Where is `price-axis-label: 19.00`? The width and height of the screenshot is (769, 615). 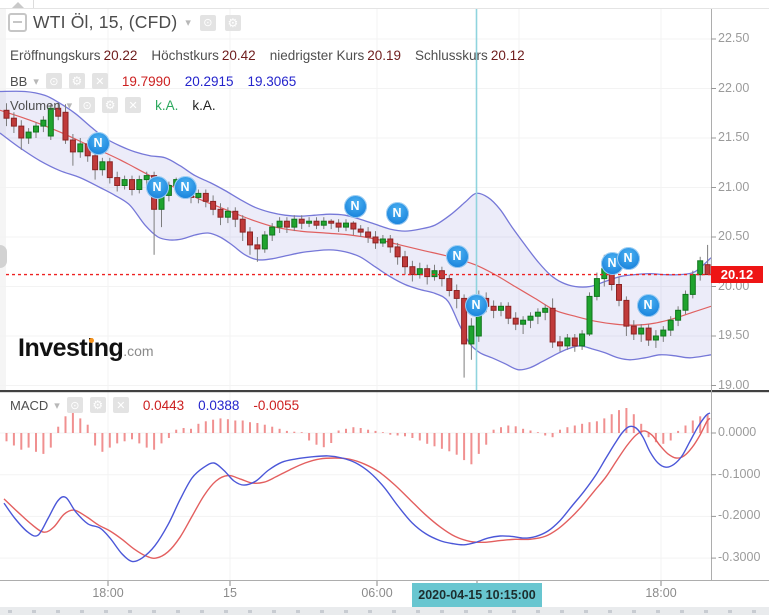
price-axis-label: 19.00 is located at coordinates (734, 384).